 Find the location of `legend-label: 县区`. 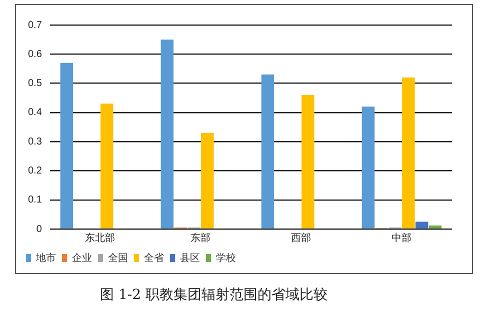

legend-label: 县区 is located at coordinates (190, 258).